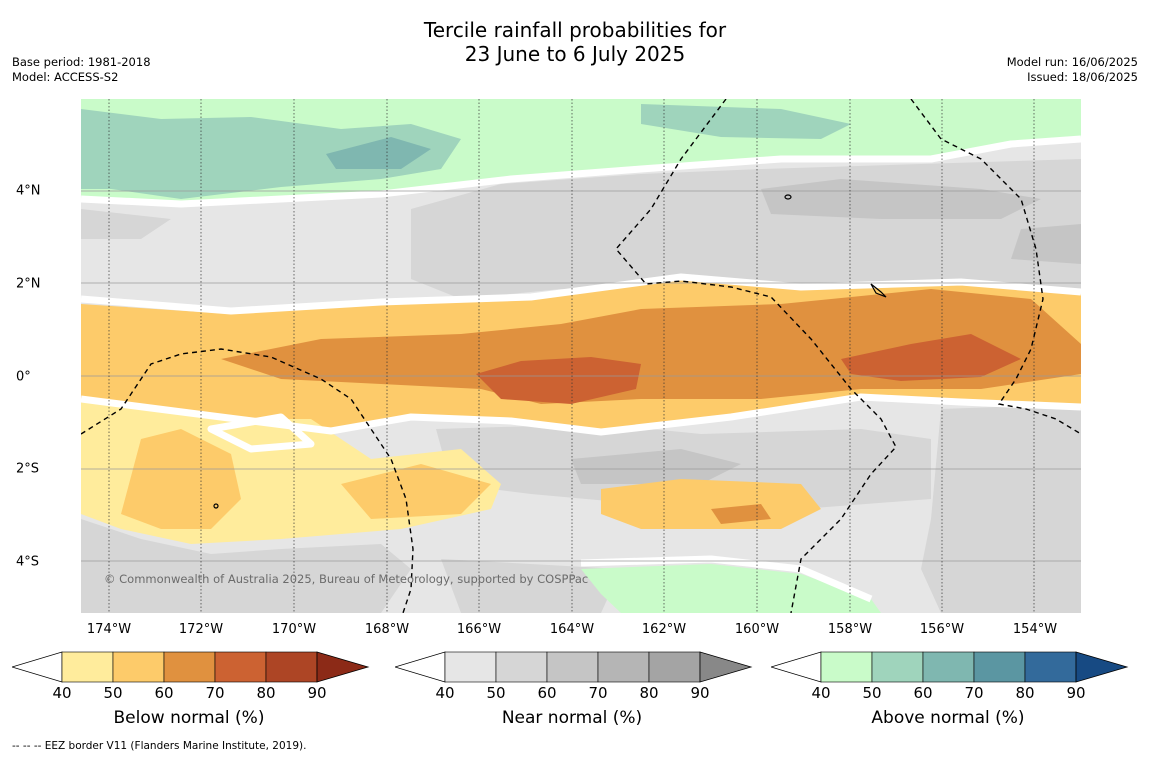 The height and width of the screenshot is (758, 1150). What do you see at coordinates (28, 191) in the screenshot?
I see `y-tick-label: 4°N` at bounding box center [28, 191].